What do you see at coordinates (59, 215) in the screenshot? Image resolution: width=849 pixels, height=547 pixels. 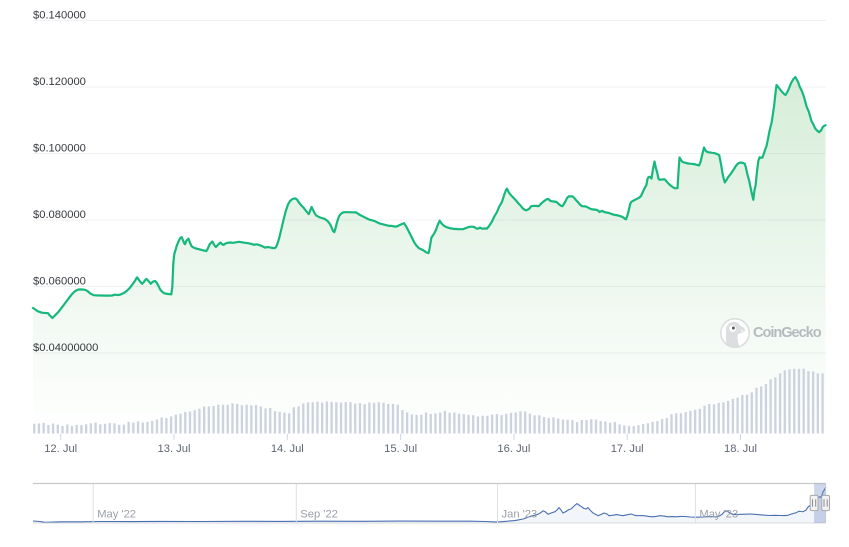 I see `svg-text: $0.080000` at bounding box center [59, 215].